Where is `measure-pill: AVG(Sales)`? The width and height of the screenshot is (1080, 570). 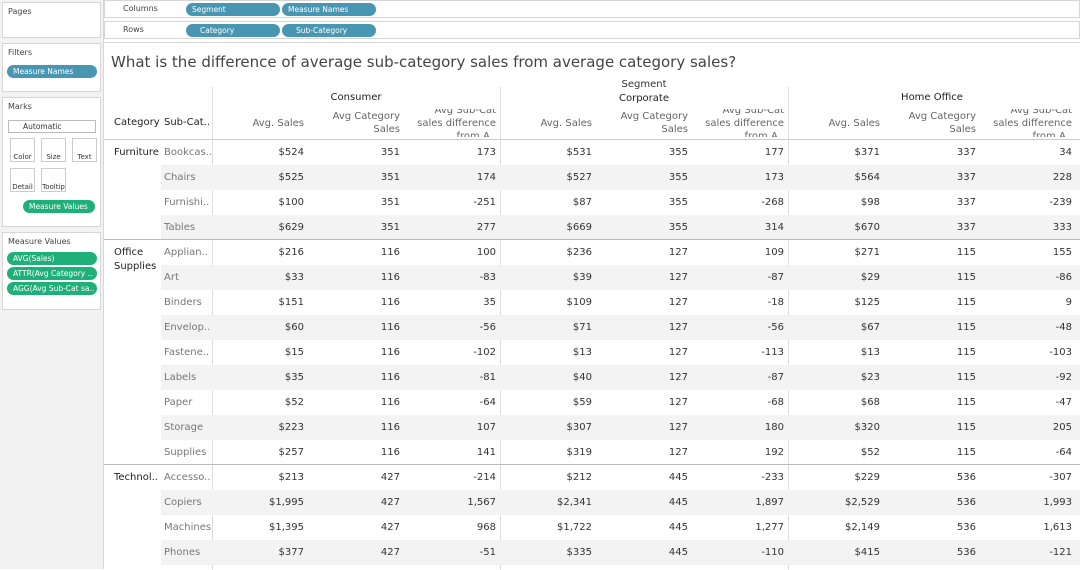
measure-pill: AVG(Sales) is located at coordinates (52, 258).